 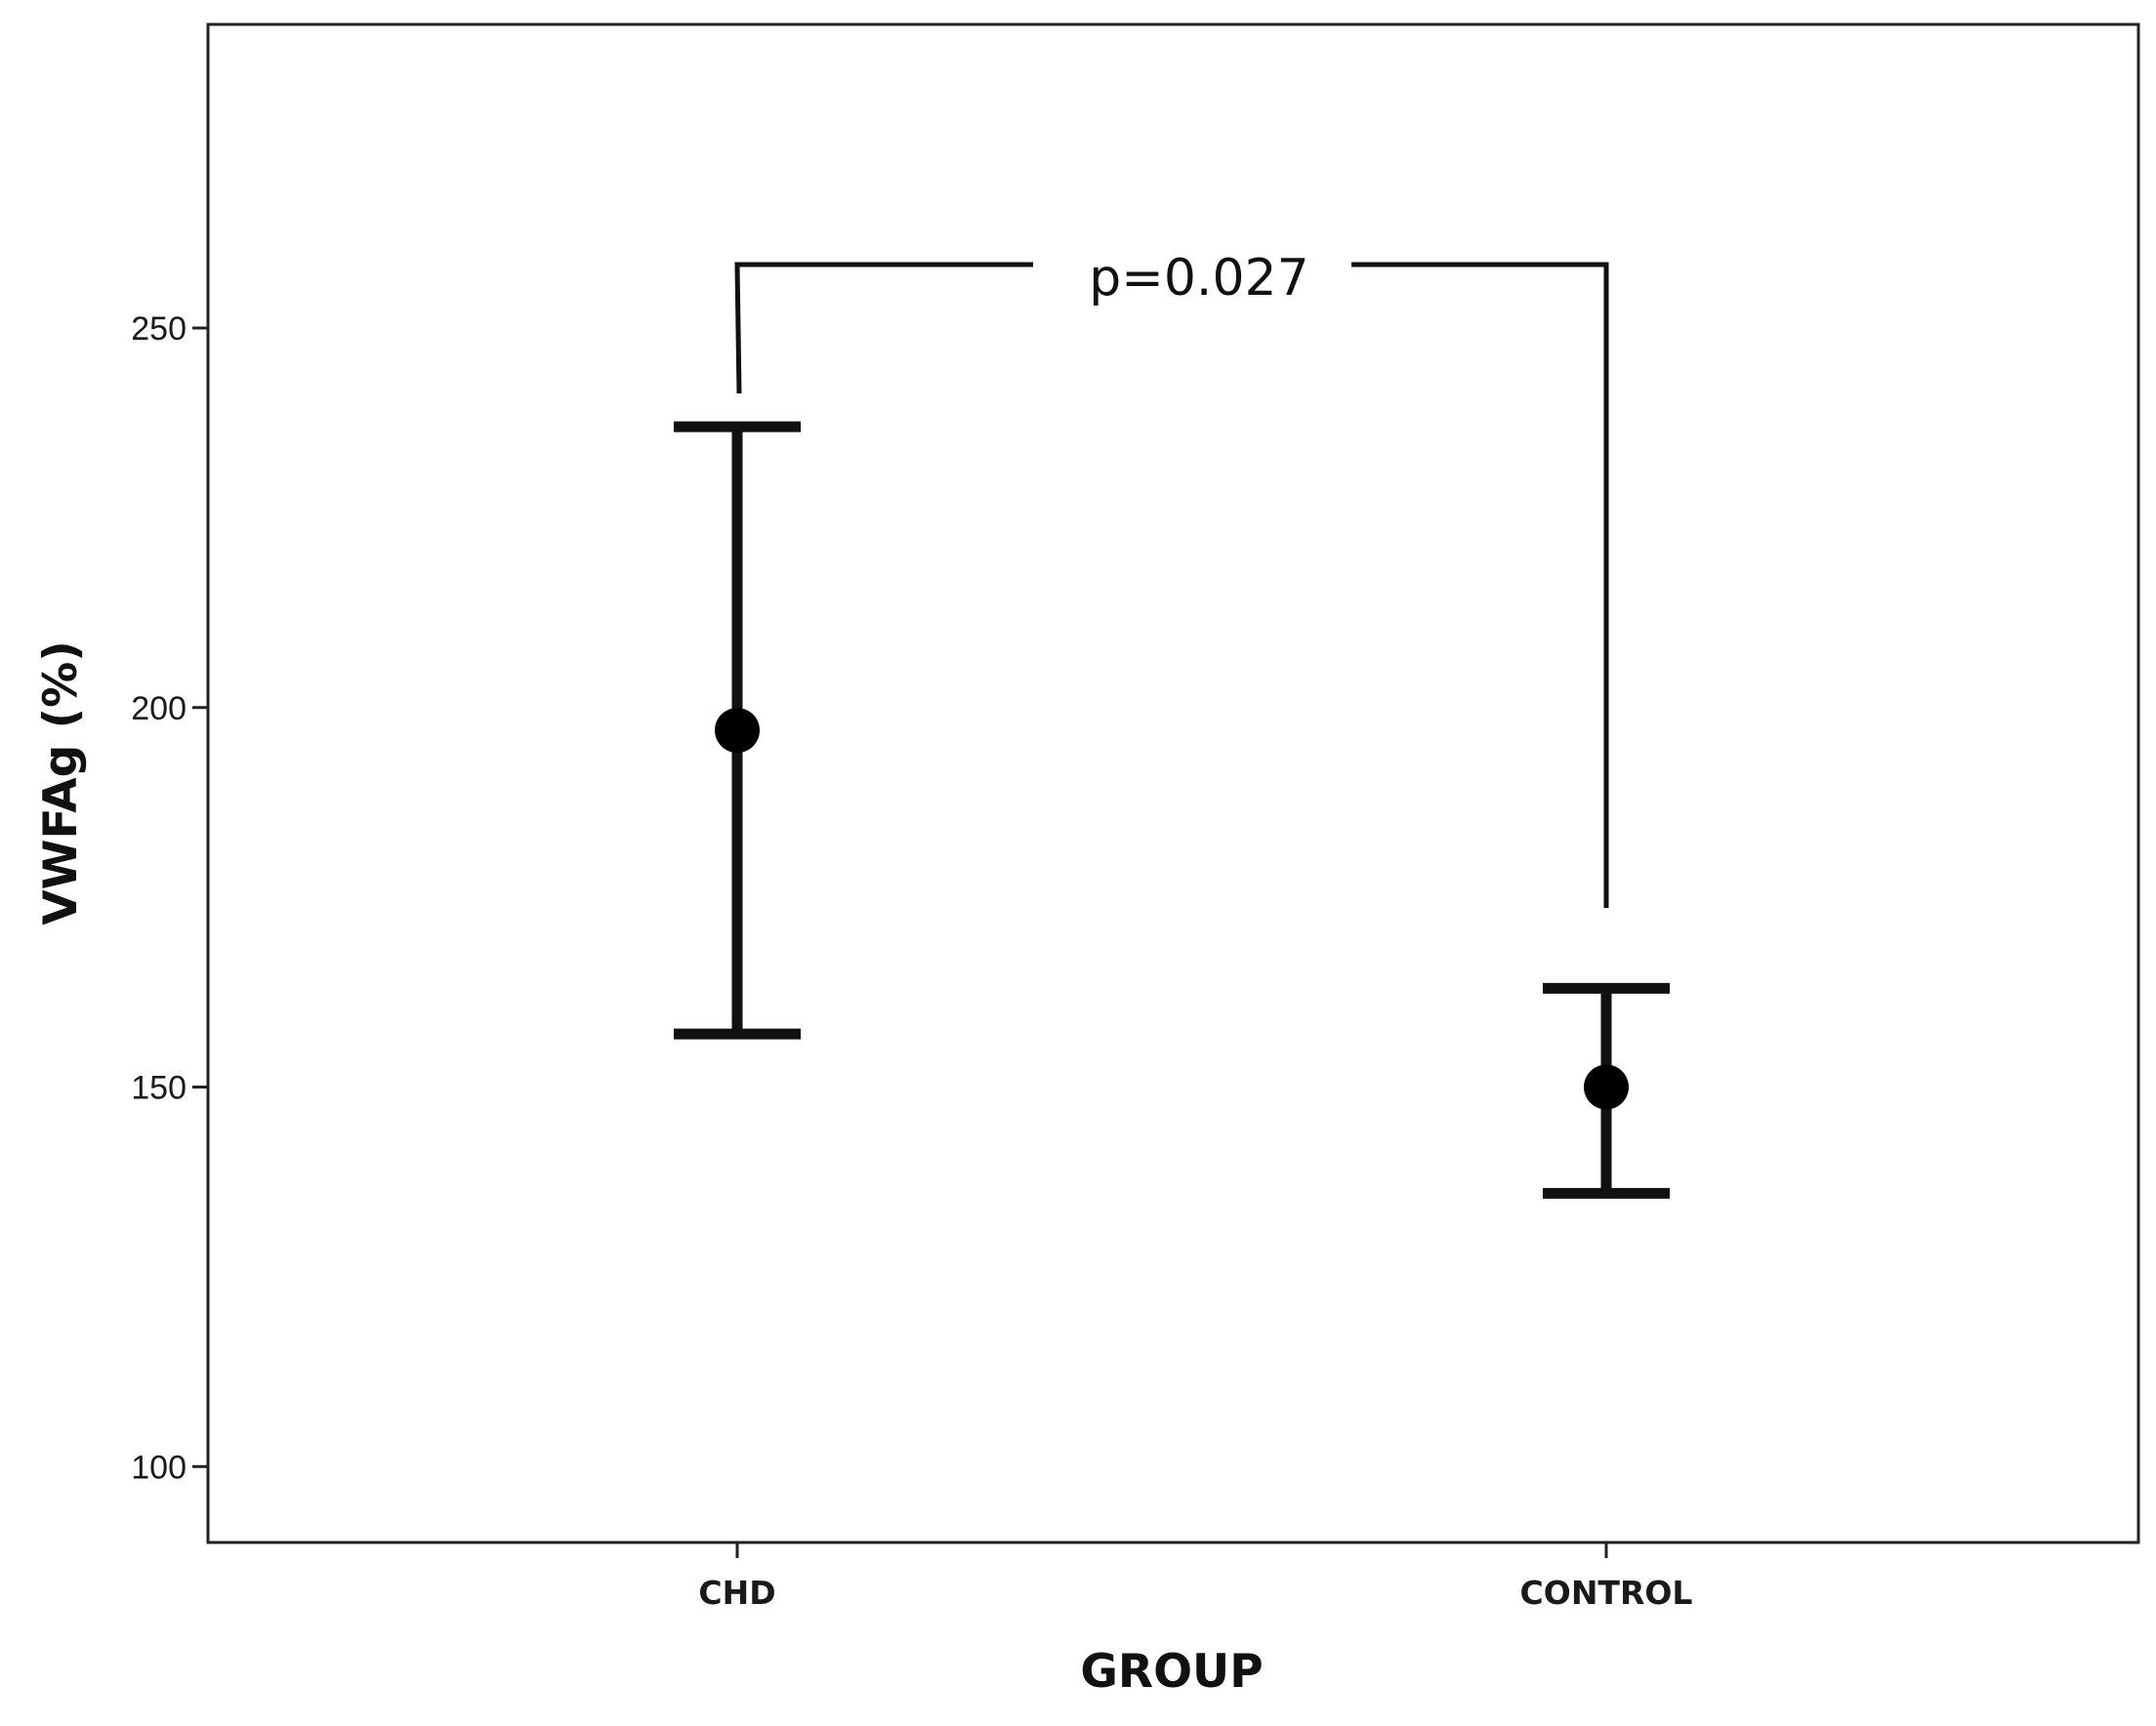 What do you see at coordinates (159, 329) in the screenshot?
I see `y-tick-label: 250` at bounding box center [159, 329].